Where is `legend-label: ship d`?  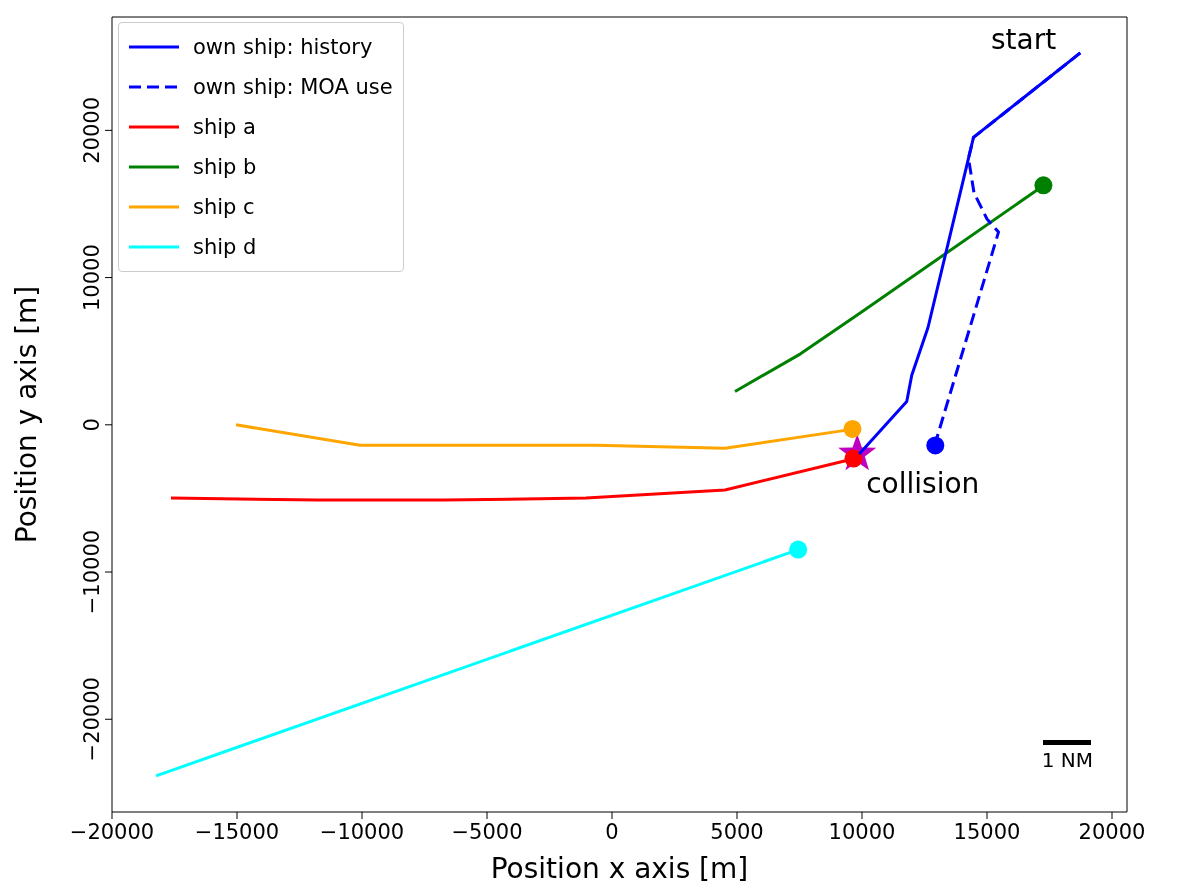 legend-label: ship d is located at coordinates (225, 247).